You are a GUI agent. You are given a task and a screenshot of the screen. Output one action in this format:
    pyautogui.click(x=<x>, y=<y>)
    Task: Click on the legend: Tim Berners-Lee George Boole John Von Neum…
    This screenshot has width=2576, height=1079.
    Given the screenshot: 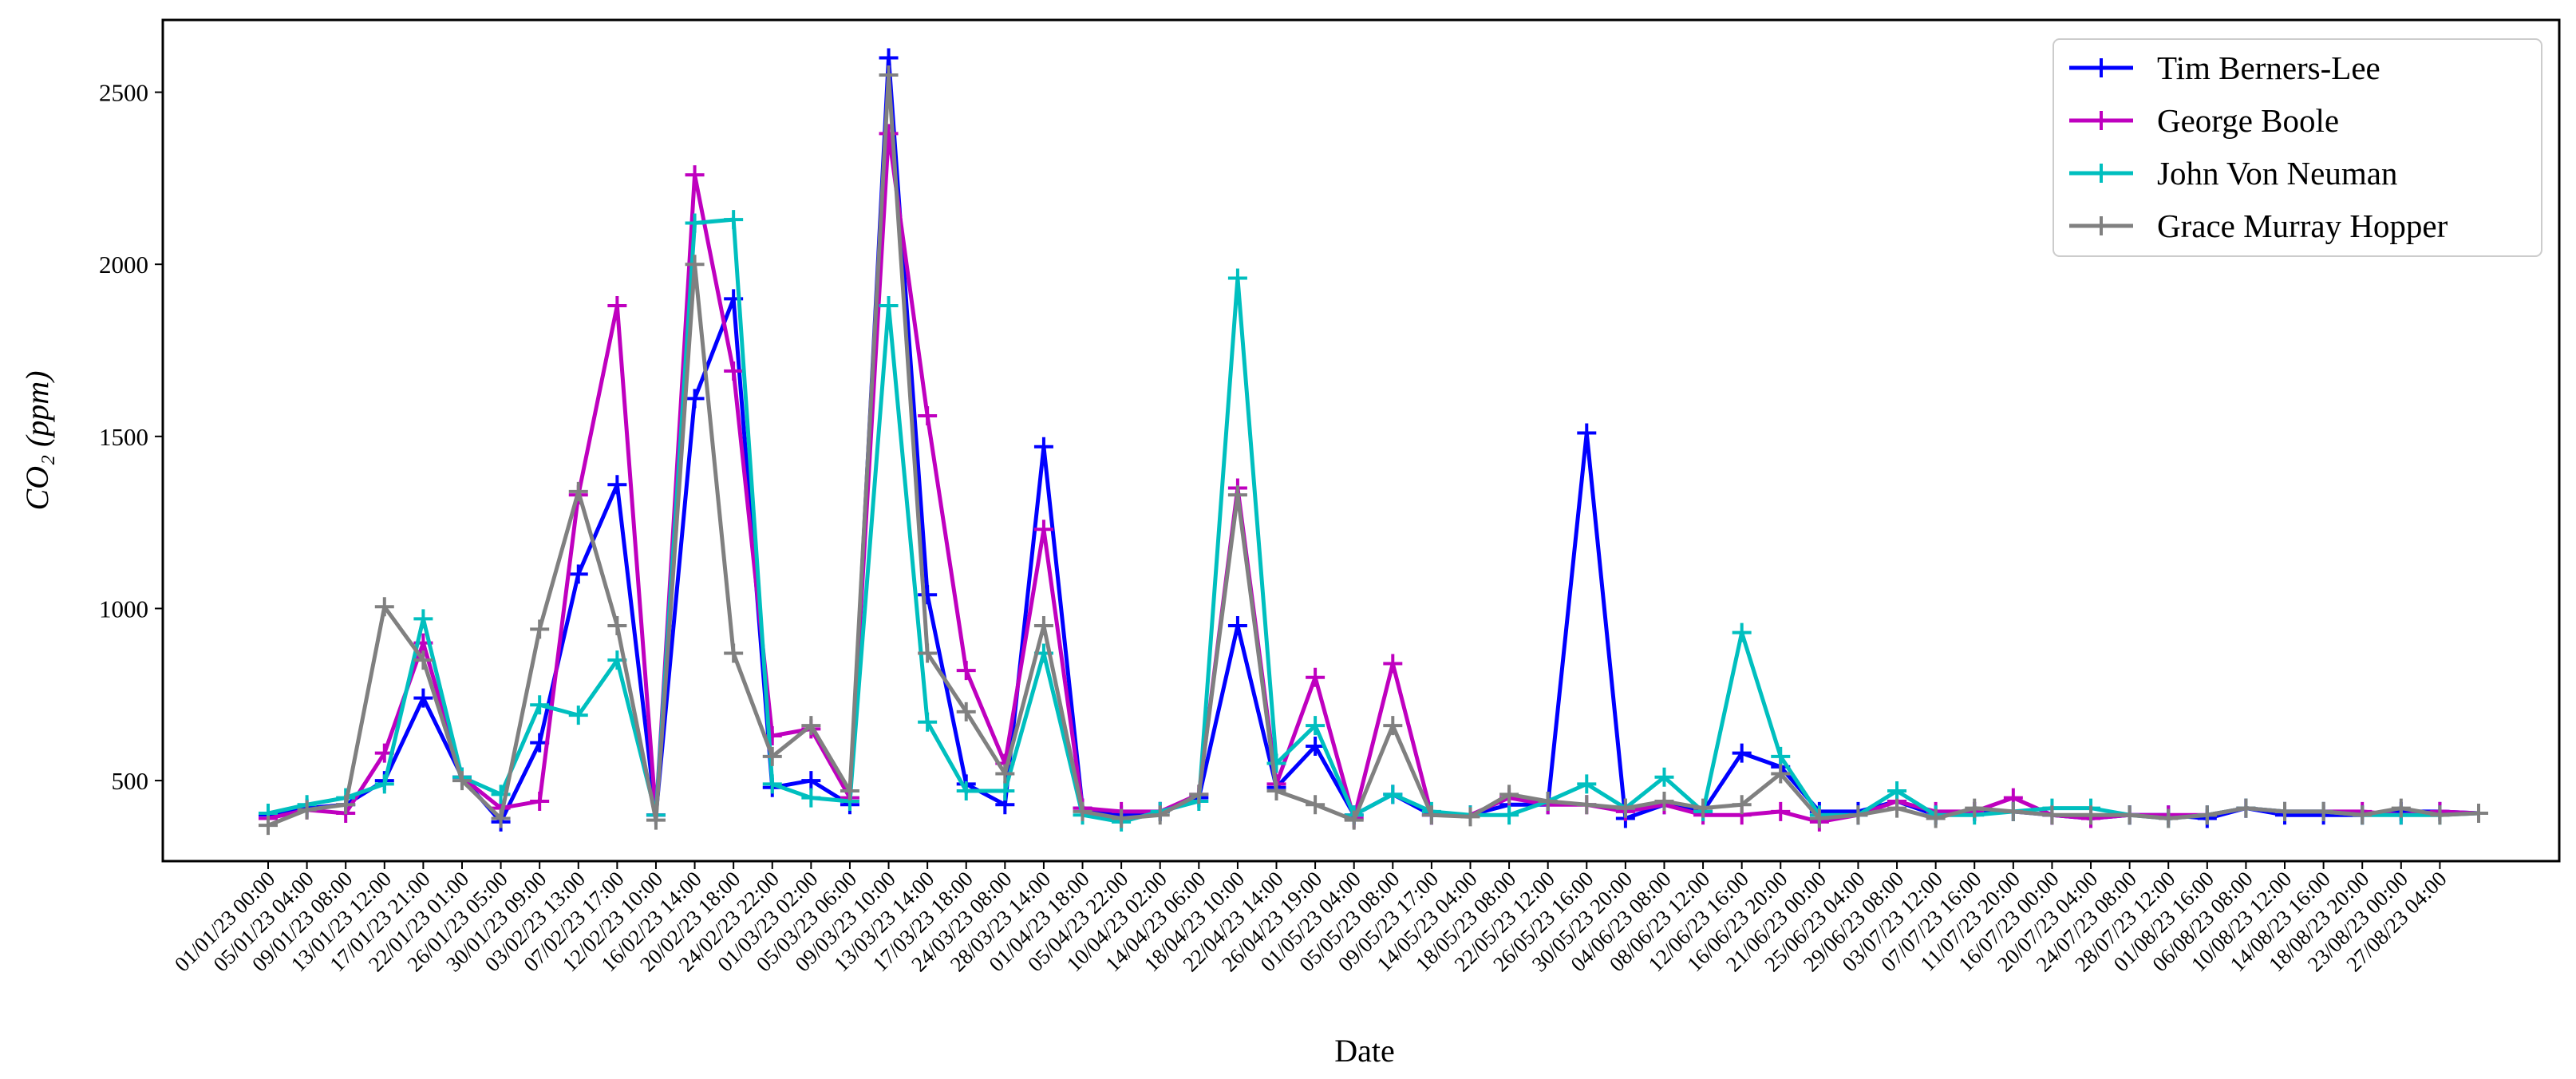 What is the action you would take?
    pyautogui.click(x=2297, y=147)
    